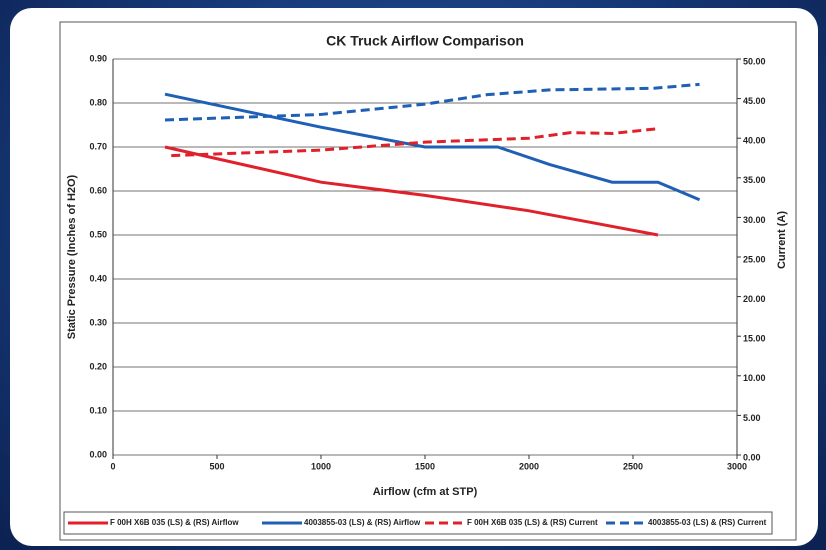 This screenshot has width=826, height=550. What do you see at coordinates (425, 492) in the screenshot?
I see `x-axis-label: Airflow (cfm at STP)` at bounding box center [425, 492].